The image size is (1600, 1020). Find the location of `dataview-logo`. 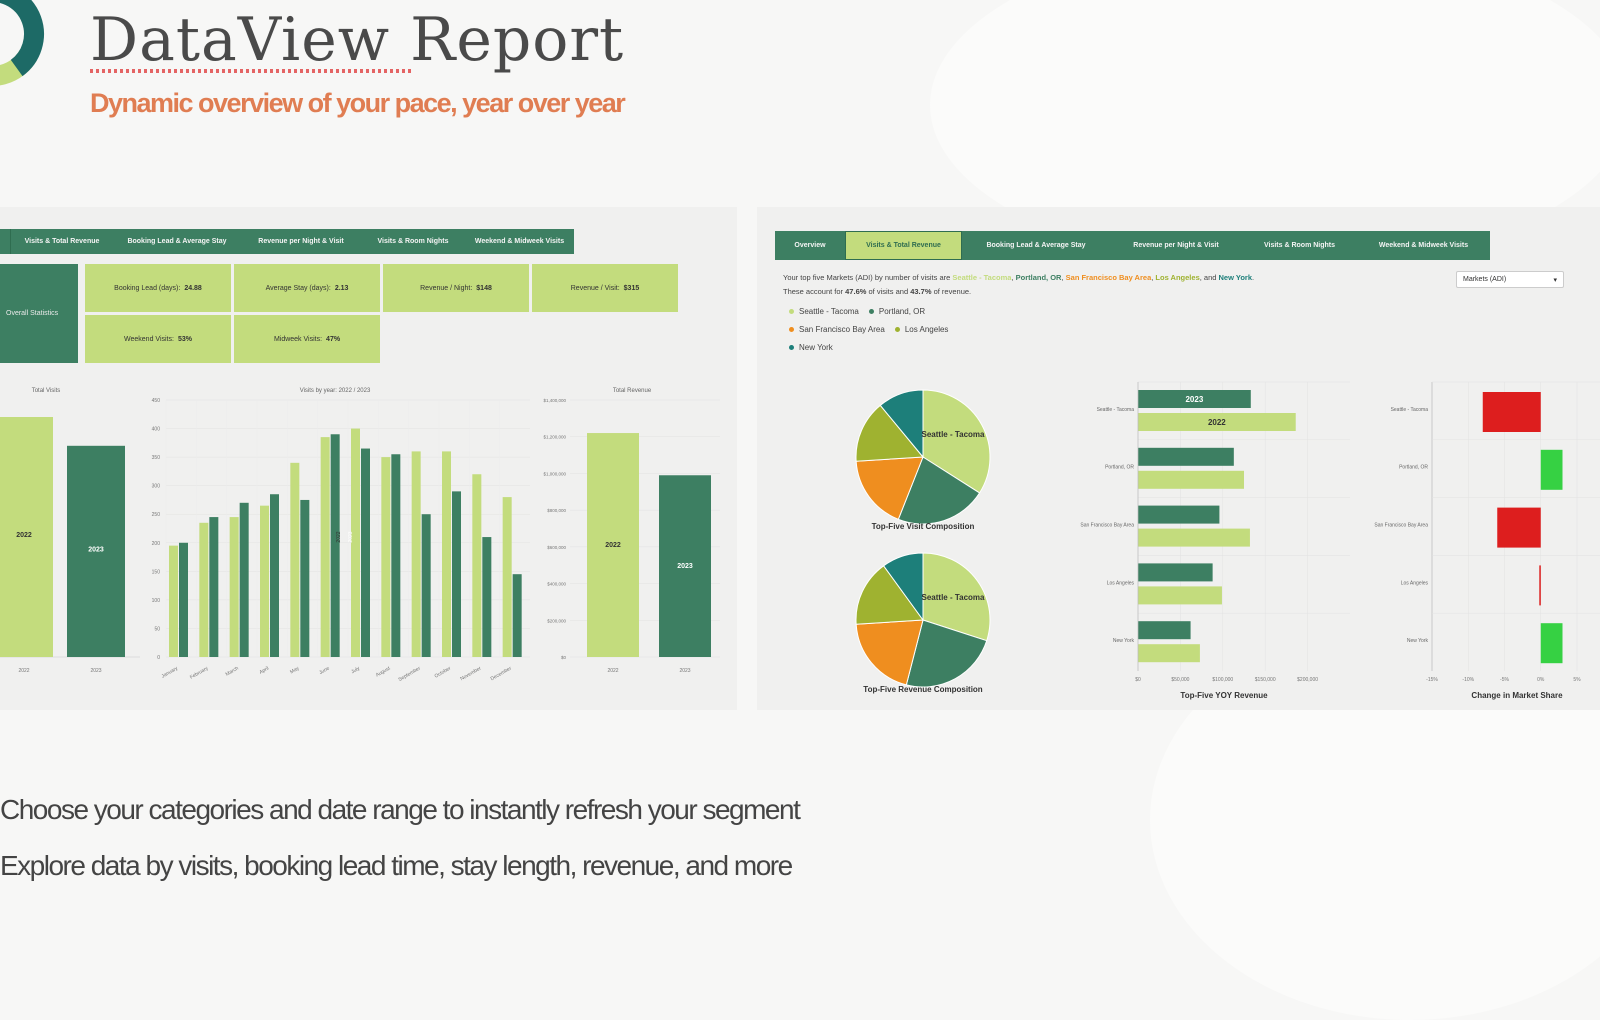

dataview-logo is located at coordinates (22, 43).